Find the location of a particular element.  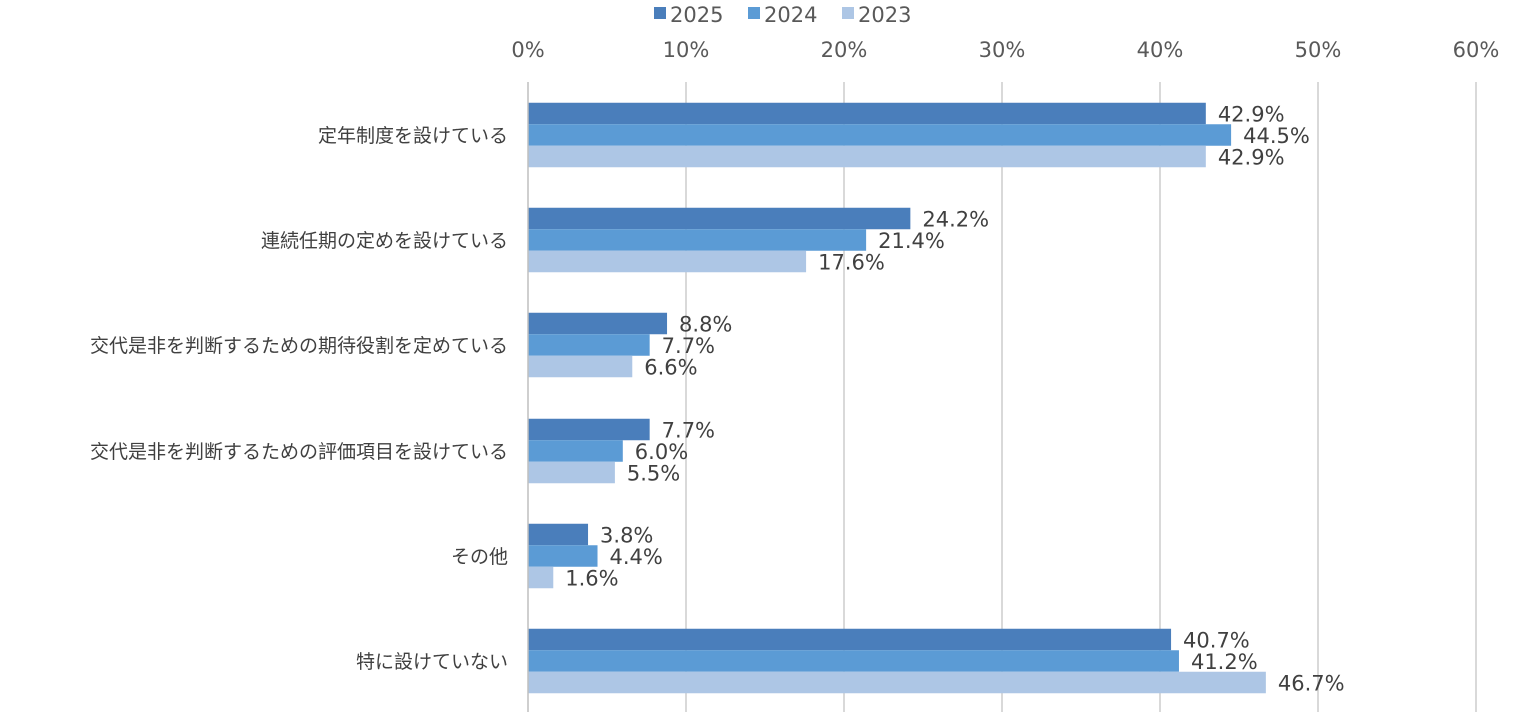

data-label-2023-item-0: 42.9% is located at coordinates (1251, 158).